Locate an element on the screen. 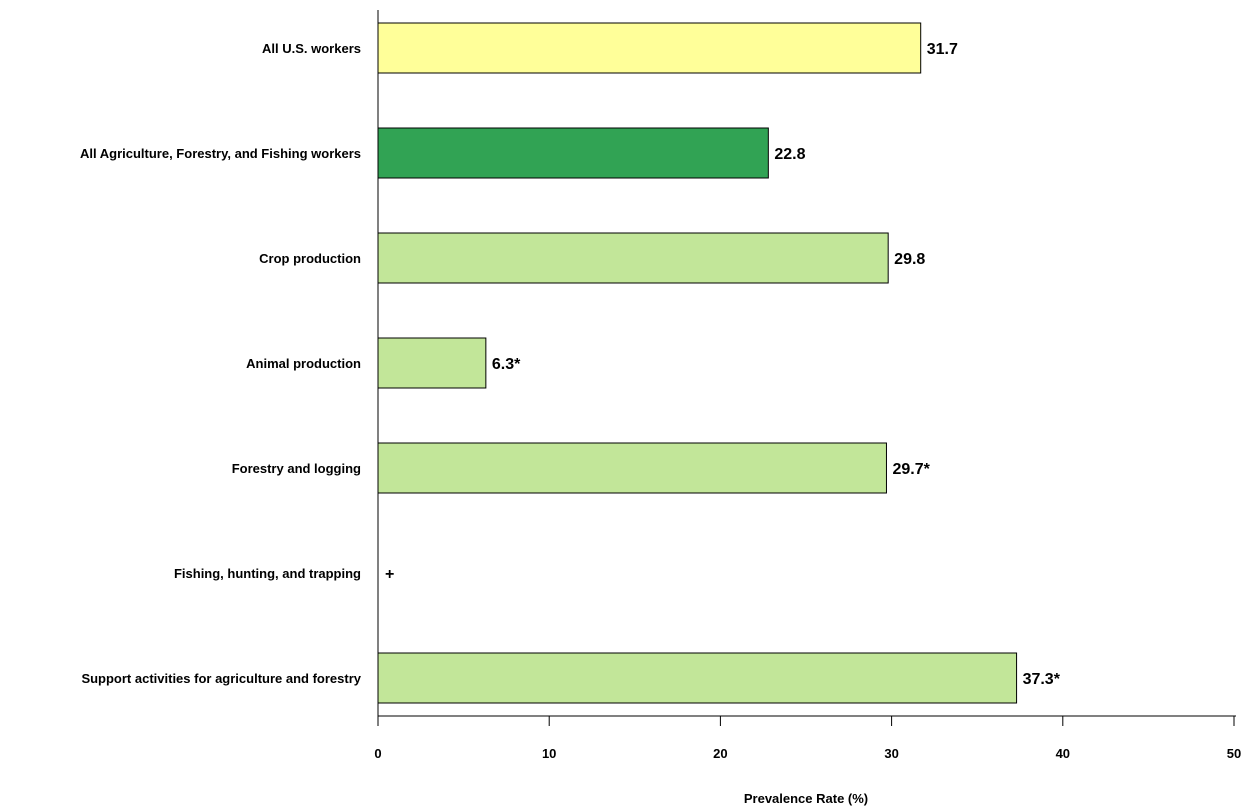 This screenshot has height=807, width=1241. value-label: 29.8 is located at coordinates (909, 259).